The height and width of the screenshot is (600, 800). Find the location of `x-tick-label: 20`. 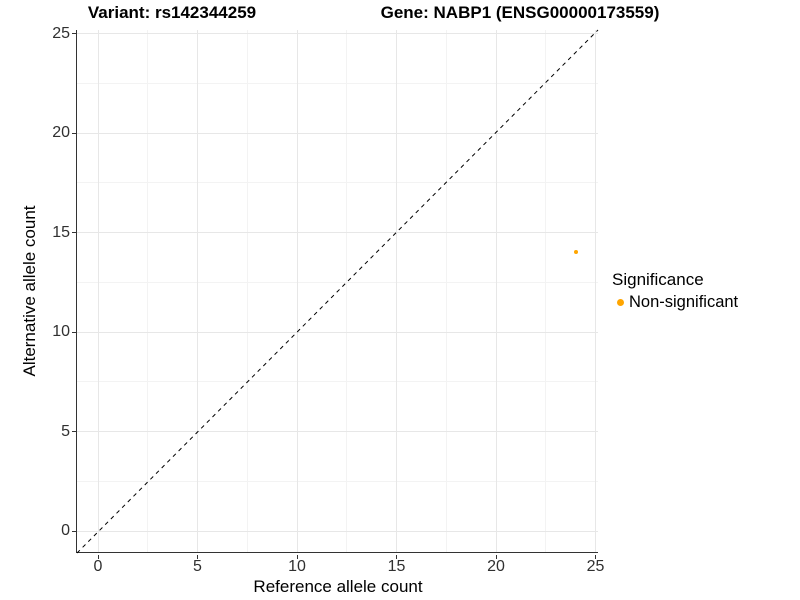

x-tick-label: 20 is located at coordinates (496, 566).